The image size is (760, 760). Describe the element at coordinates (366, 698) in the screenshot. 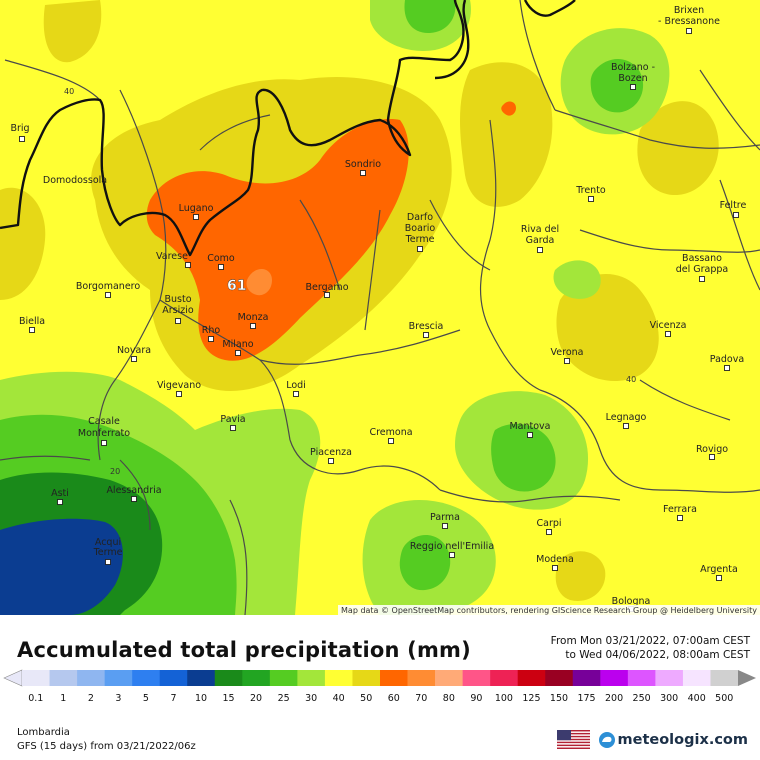

I see `legend-label: 50` at that location.